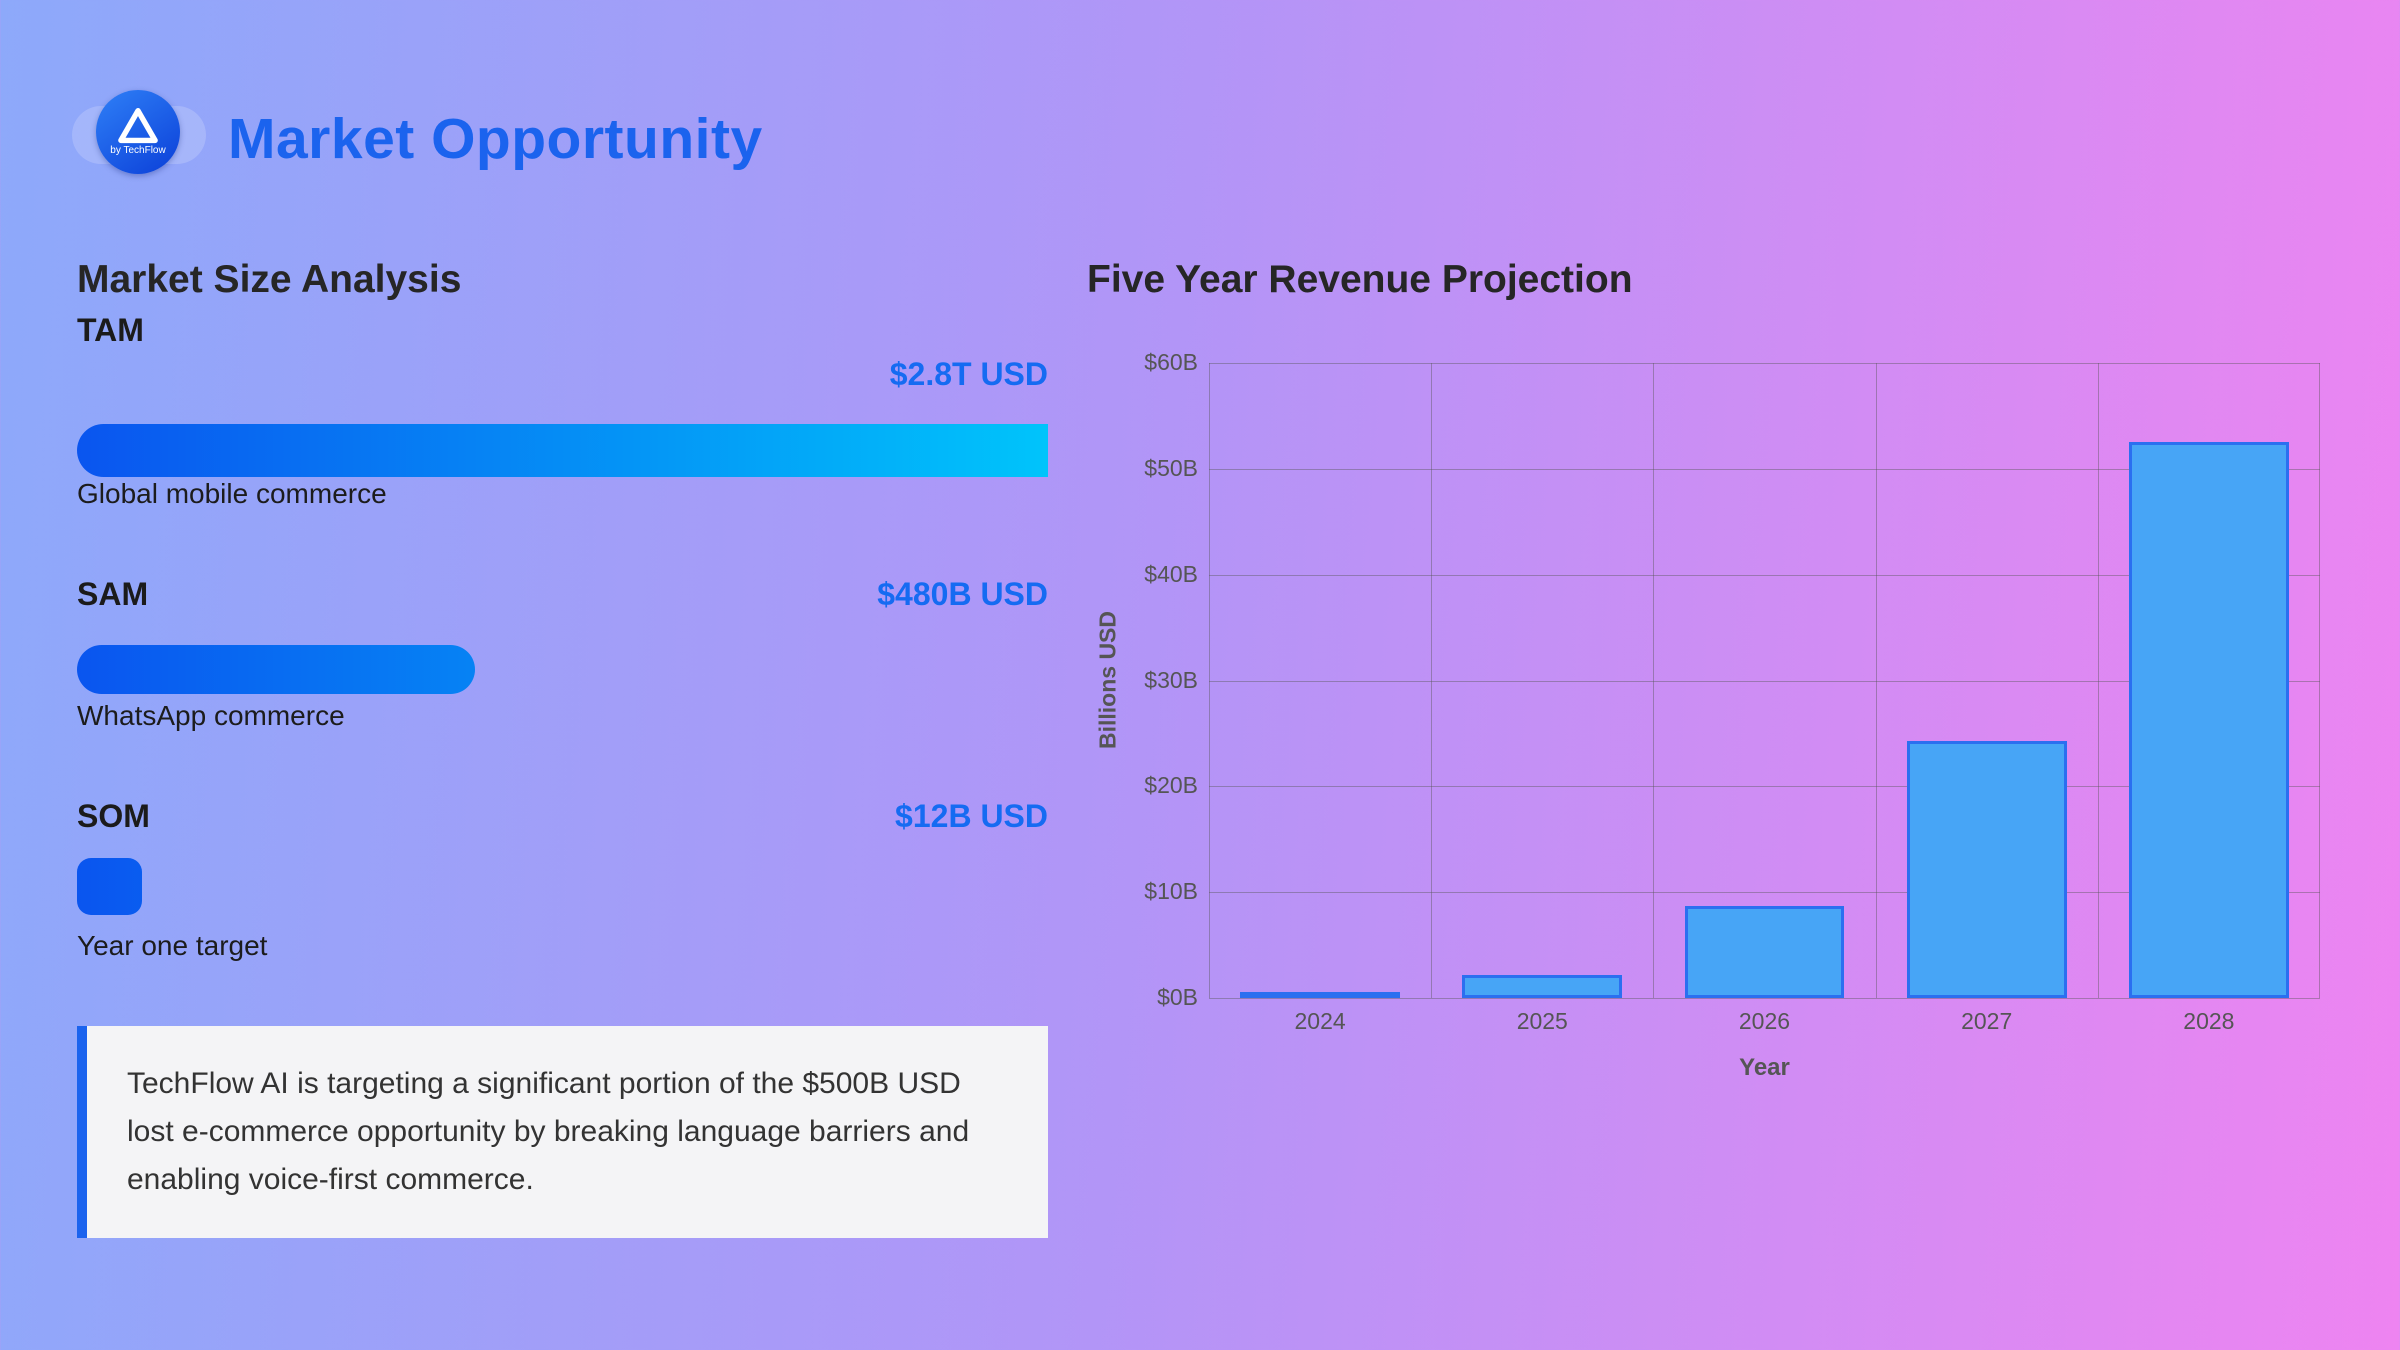 This screenshot has height=1350, width=2400. Describe the element at coordinates (968, 374) in the screenshot. I see `tam-value: $2.8T USD` at that location.